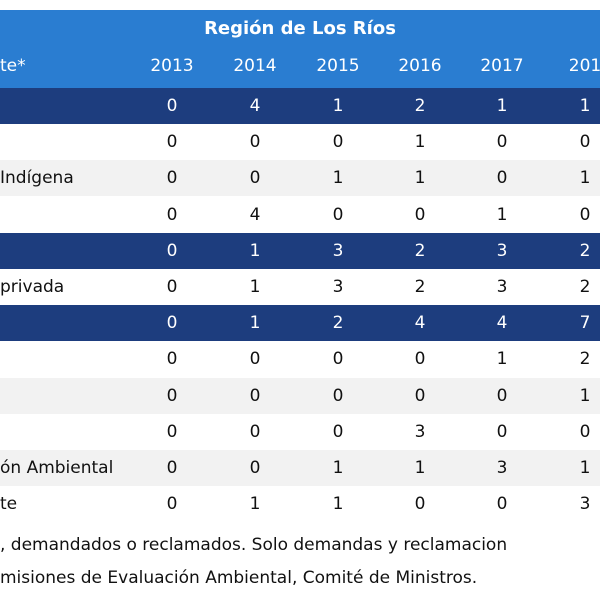  I want to click on row-label: privada, so click(32, 287).